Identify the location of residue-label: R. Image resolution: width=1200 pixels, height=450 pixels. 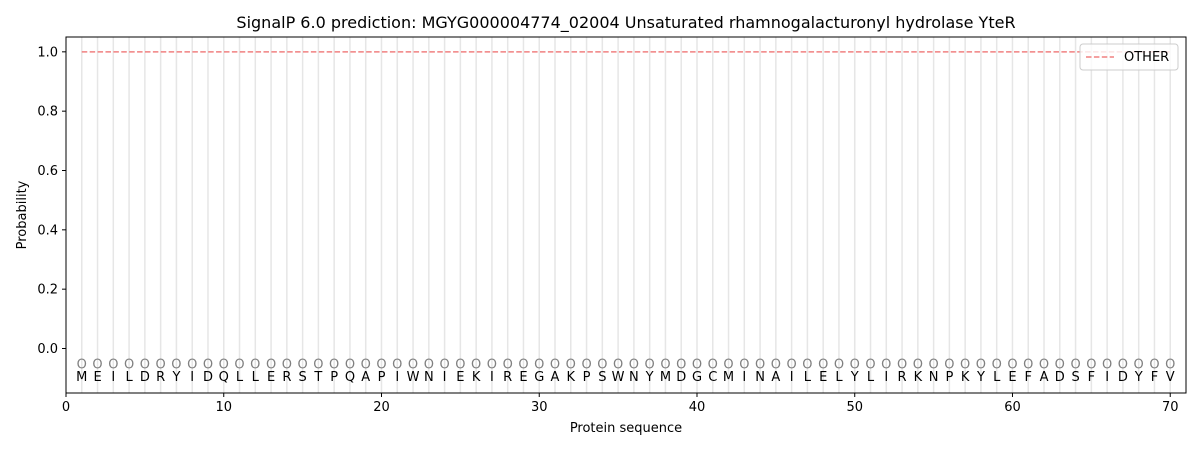
(902, 377).